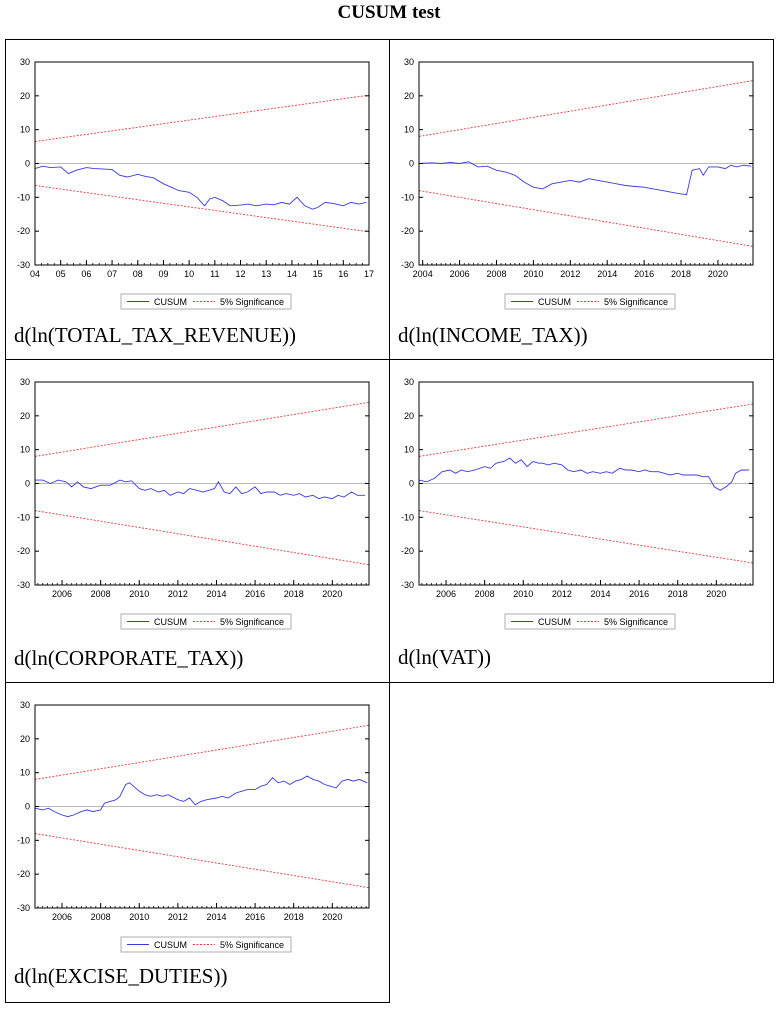 The image size is (778, 1009). Describe the element at coordinates (493, 335) in the screenshot. I see `chart-caption: d(ln(INCOME_TAX))` at that location.